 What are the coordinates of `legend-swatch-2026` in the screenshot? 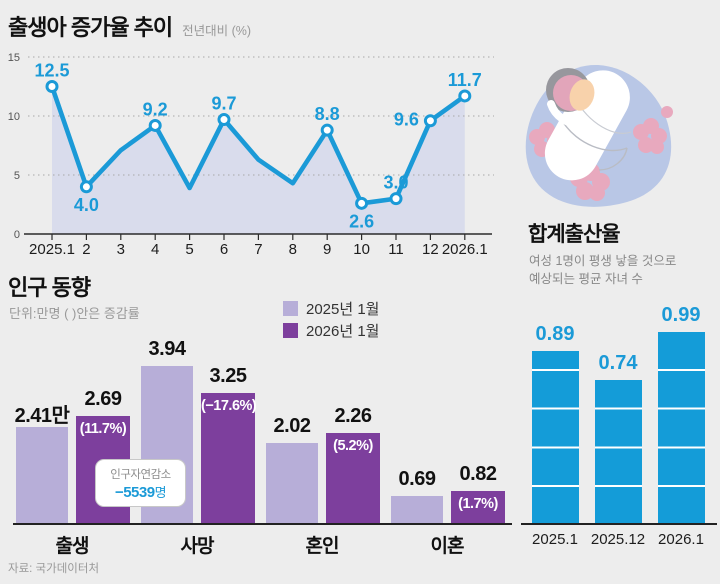 It's located at (290, 330).